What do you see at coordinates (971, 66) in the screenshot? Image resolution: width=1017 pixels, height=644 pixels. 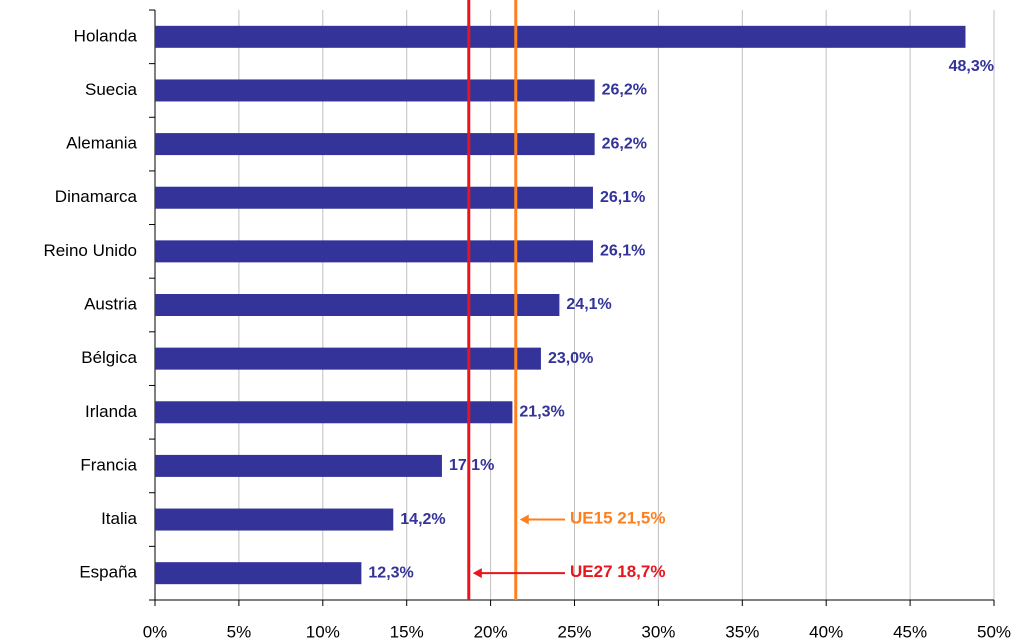 I see `value-label: 48,3%` at bounding box center [971, 66].